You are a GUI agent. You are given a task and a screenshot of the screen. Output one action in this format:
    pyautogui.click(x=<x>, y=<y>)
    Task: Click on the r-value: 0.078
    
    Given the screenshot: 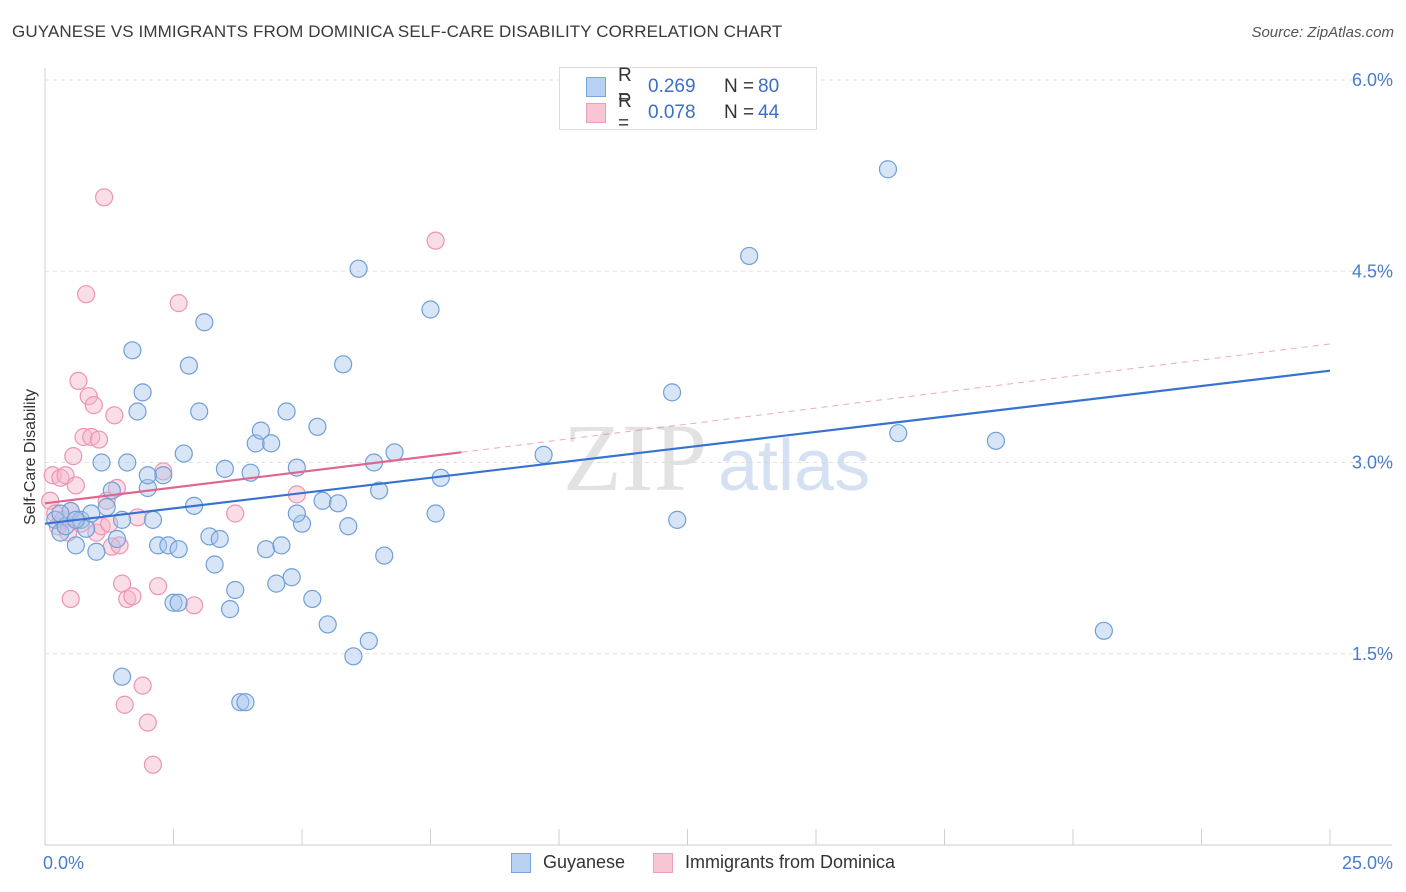 What is the action you would take?
    pyautogui.click(x=672, y=112)
    